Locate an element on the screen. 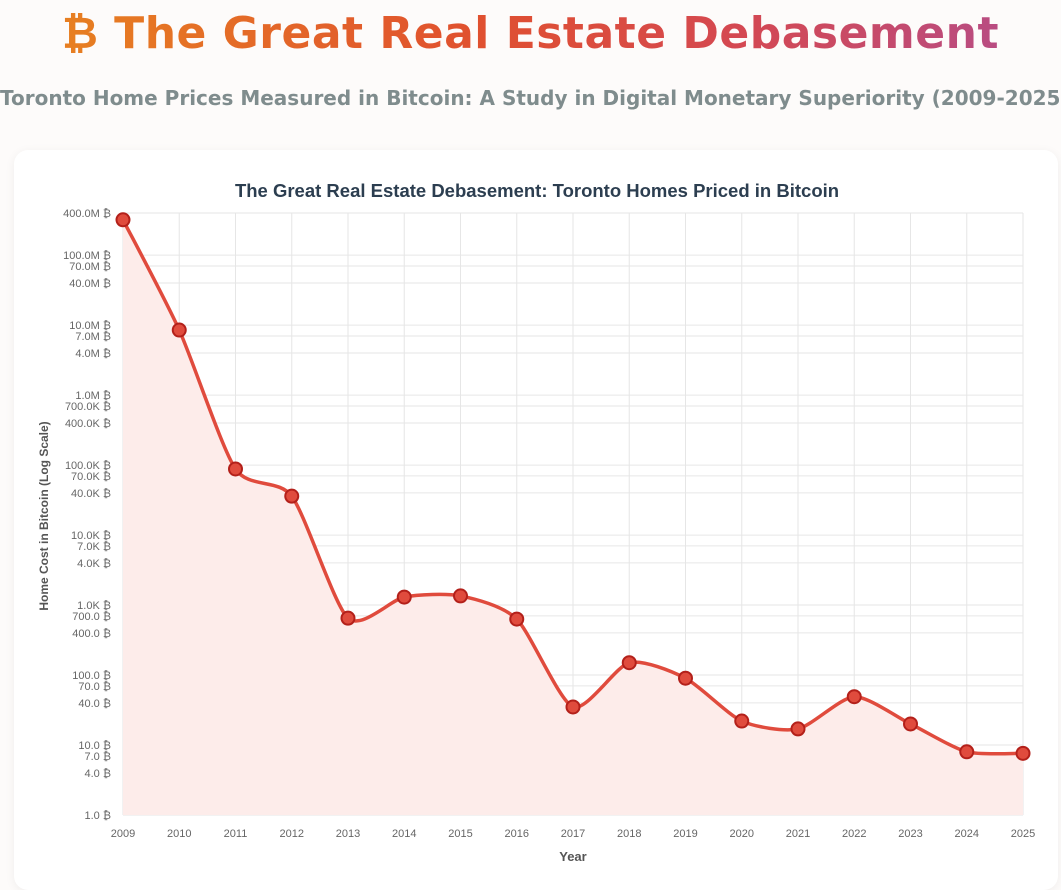 This screenshot has height=890, width=1061. y-tick-label: 1.0 ₿ is located at coordinates (98, 816).